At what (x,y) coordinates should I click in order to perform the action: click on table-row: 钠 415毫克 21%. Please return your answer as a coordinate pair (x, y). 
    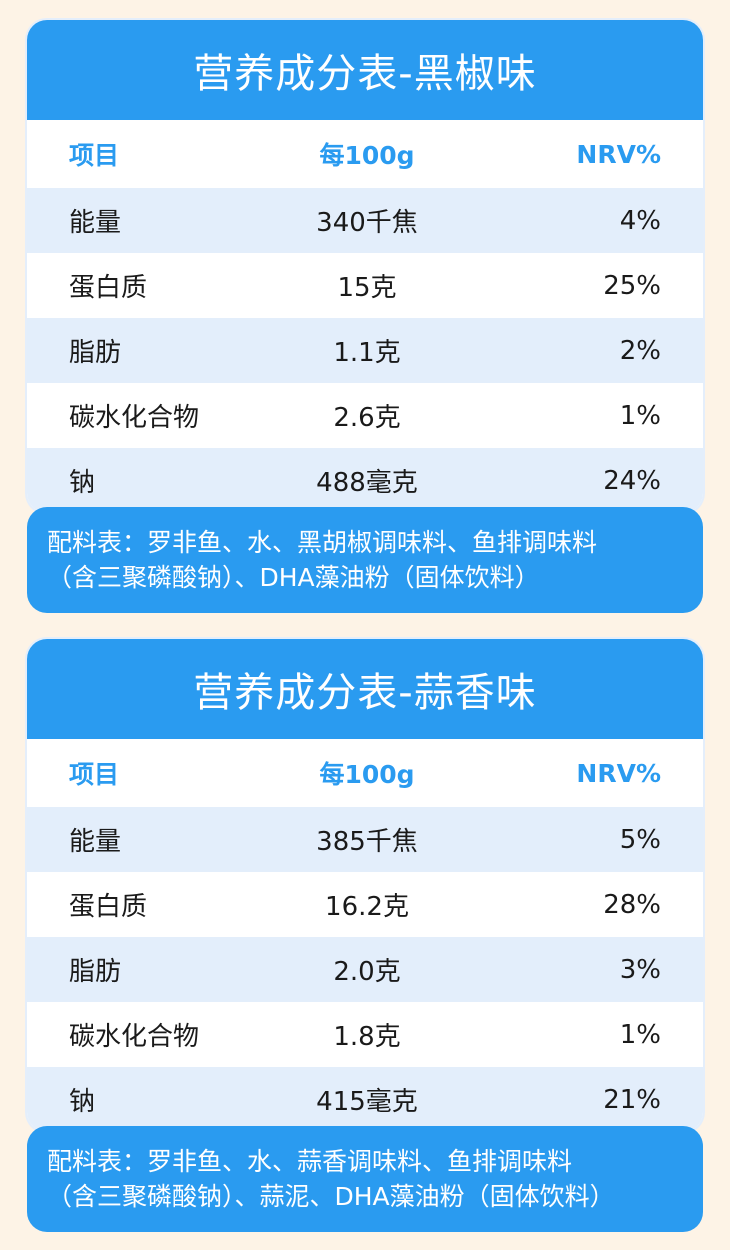
    Looking at the image, I should click on (365, 1099).